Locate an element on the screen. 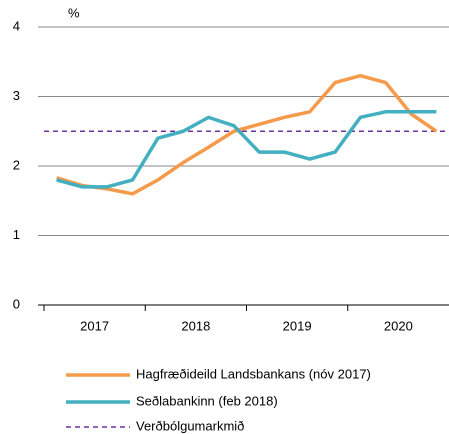 This screenshot has height=434, width=449. y-tick-label: 4 is located at coordinates (16, 25).